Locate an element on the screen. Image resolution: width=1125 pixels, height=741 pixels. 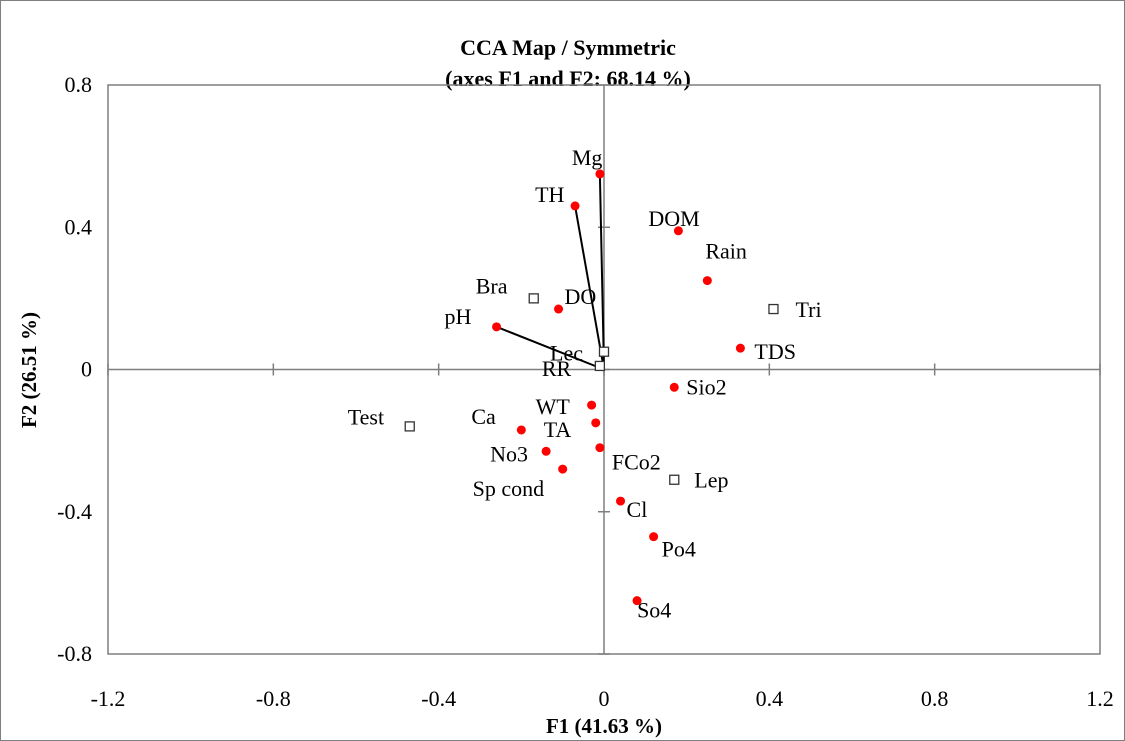
variable-point-tds is located at coordinates (740, 348).